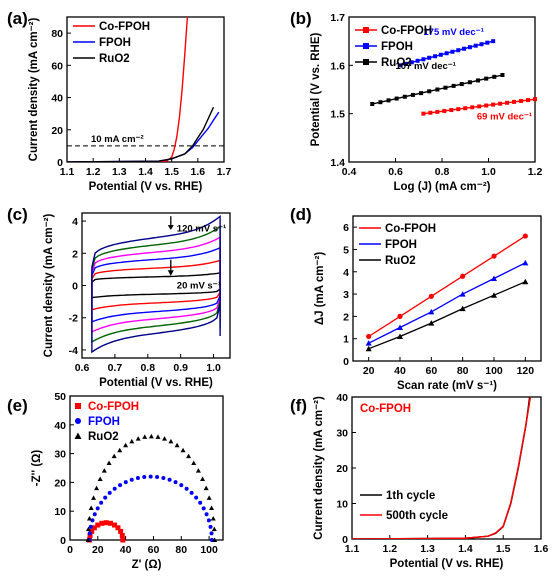 This screenshot has height=581, width=554. What do you see at coordinates (427, 549) in the screenshot?
I see `x-tick-label: 1.3` at bounding box center [427, 549].